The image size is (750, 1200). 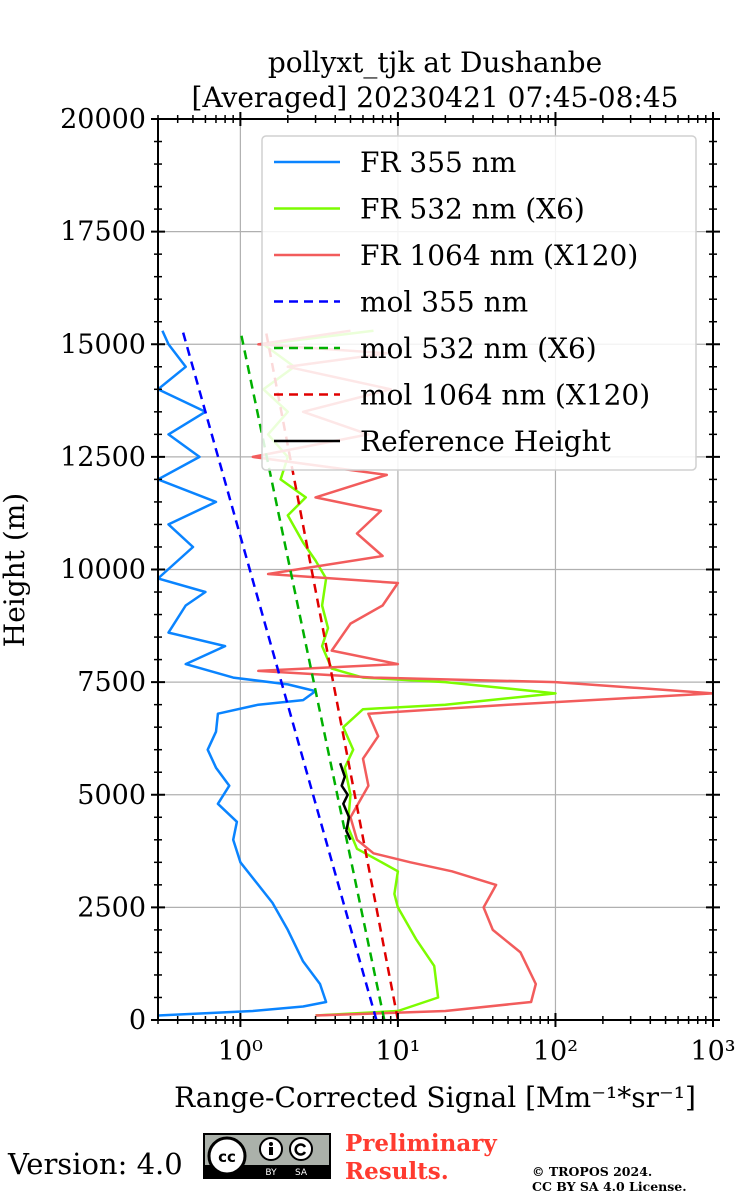 I want to click on x-tick-label: 10⁰, so click(x=240, y=1051).